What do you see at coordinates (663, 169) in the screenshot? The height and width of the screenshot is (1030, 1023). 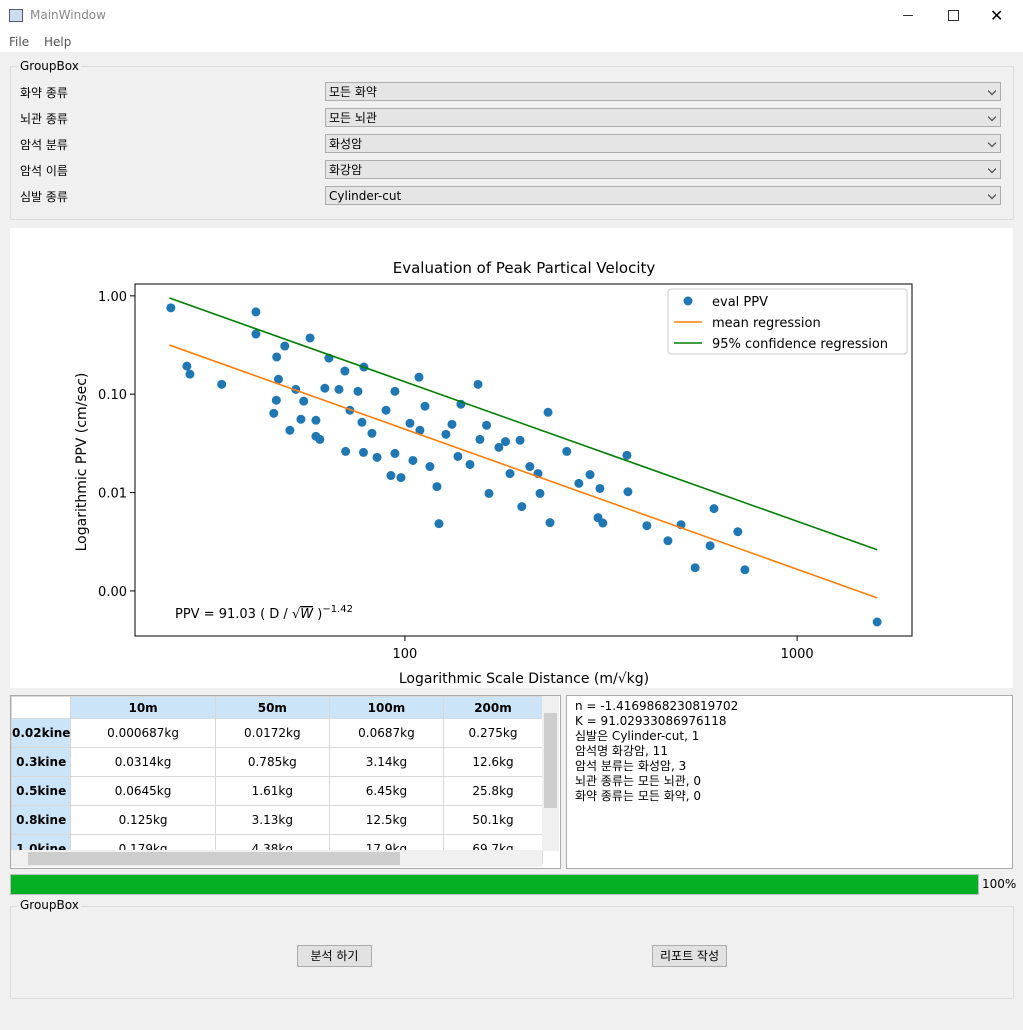 I see `combo-box: 화강암` at bounding box center [663, 169].